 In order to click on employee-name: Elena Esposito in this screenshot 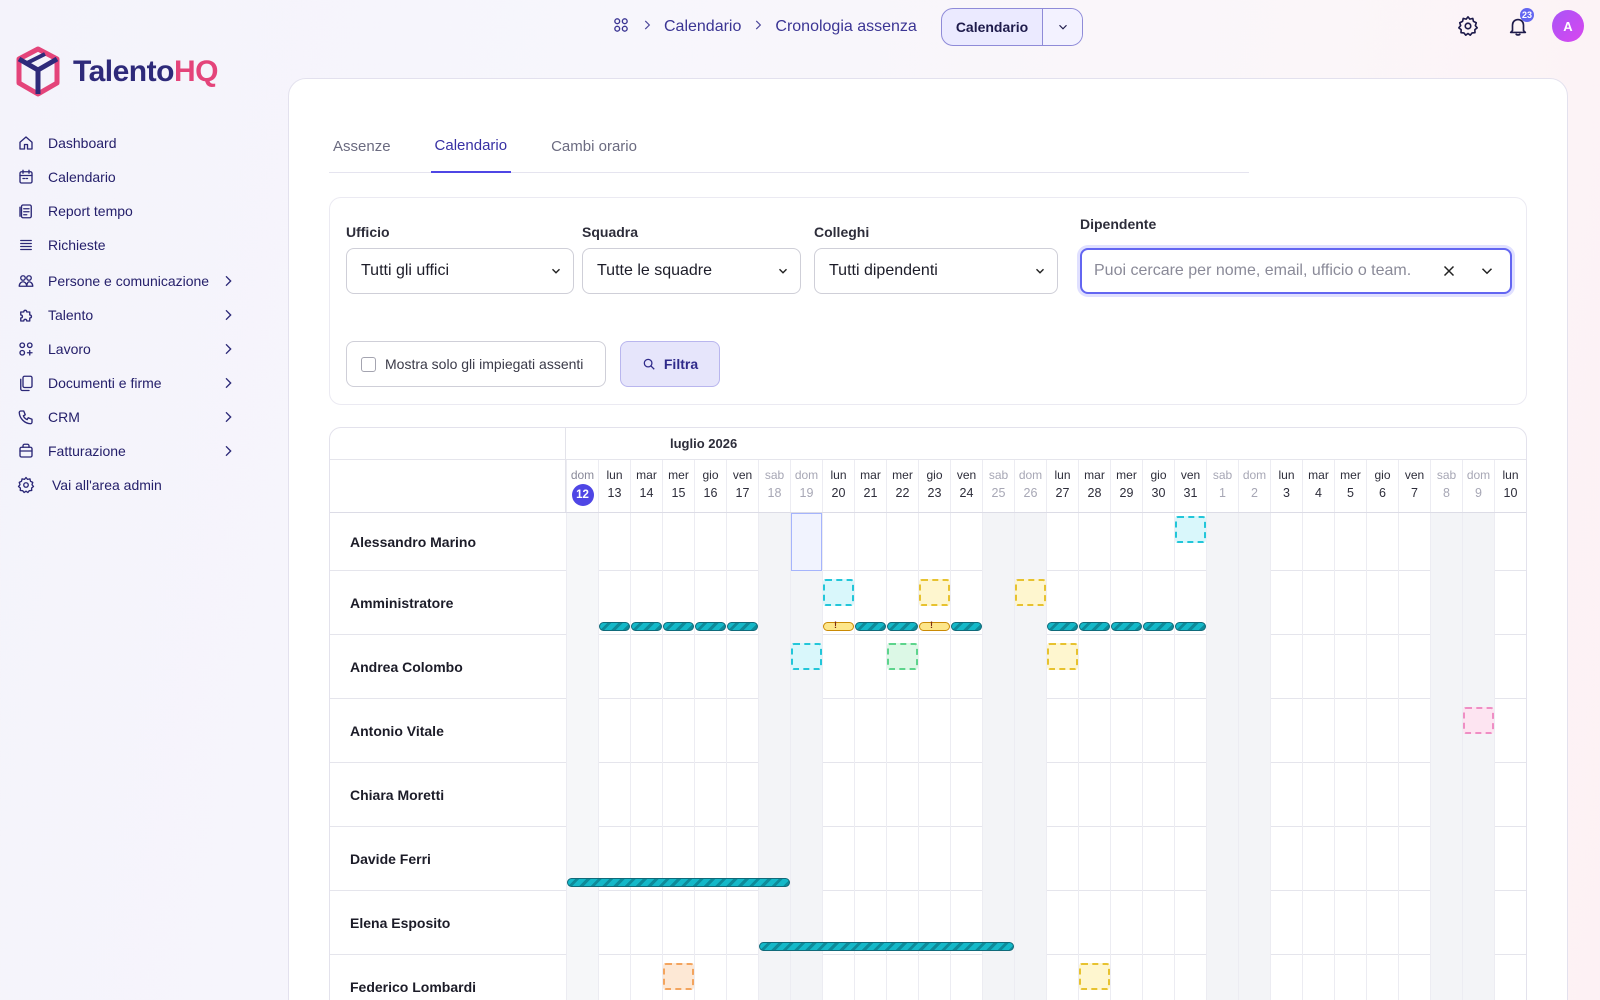, I will do `click(400, 923)`.